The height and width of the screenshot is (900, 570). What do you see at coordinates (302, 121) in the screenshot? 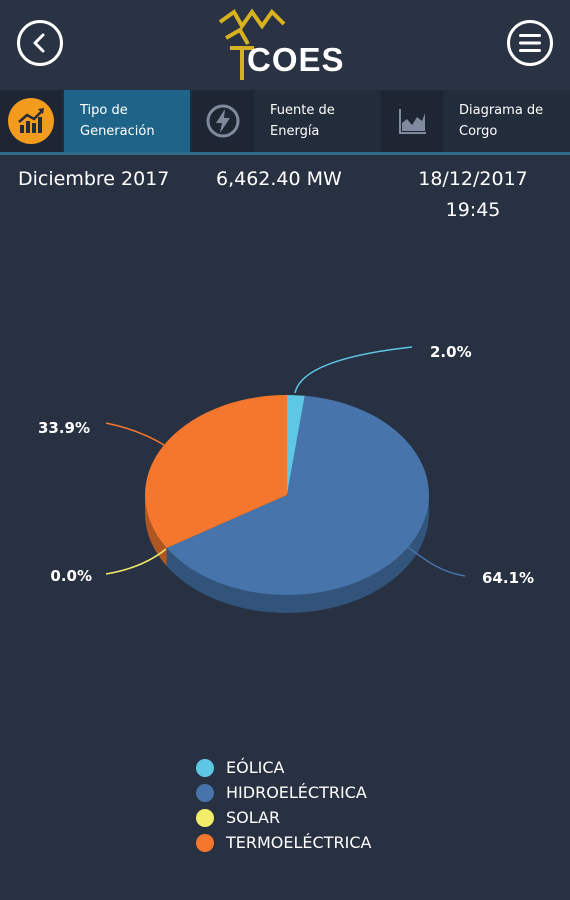
I see `tab-label: Fuente de Energía` at bounding box center [302, 121].